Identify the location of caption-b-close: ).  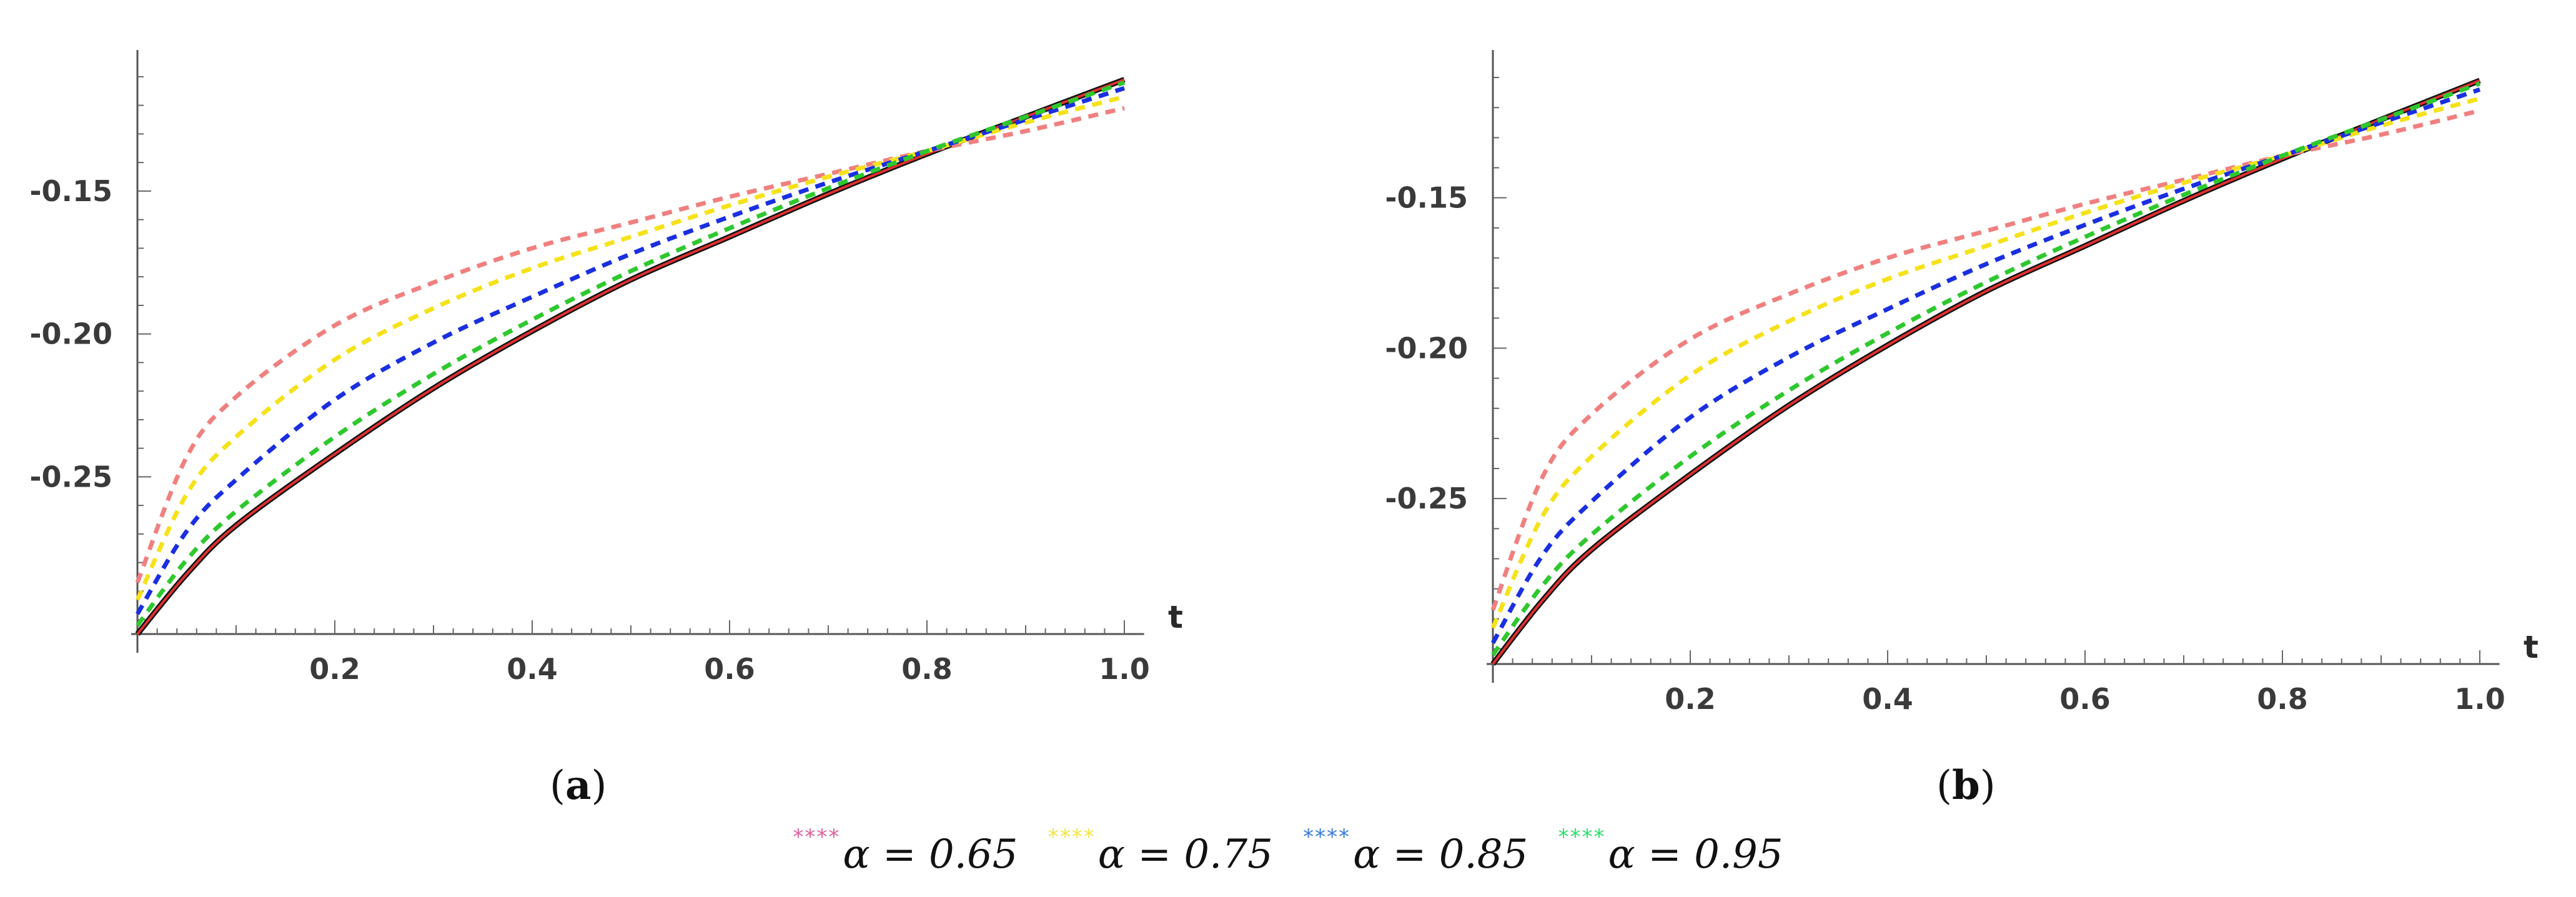
(1987, 786).